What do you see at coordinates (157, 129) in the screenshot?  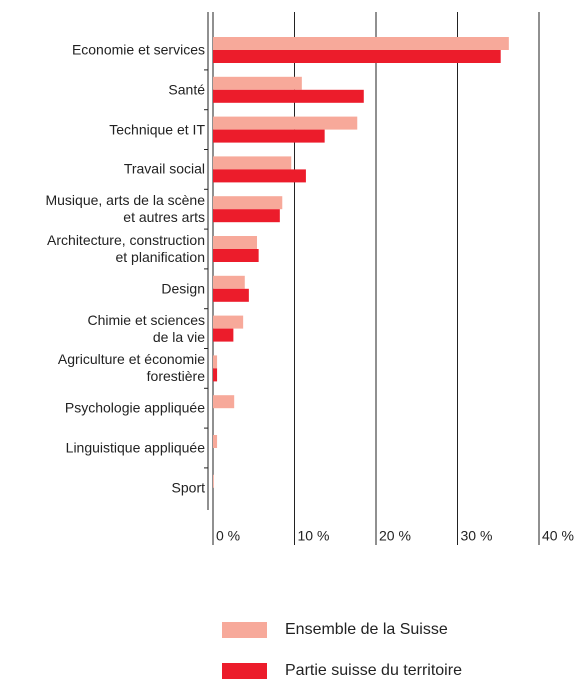 I see `category-label: Technique et IT` at bounding box center [157, 129].